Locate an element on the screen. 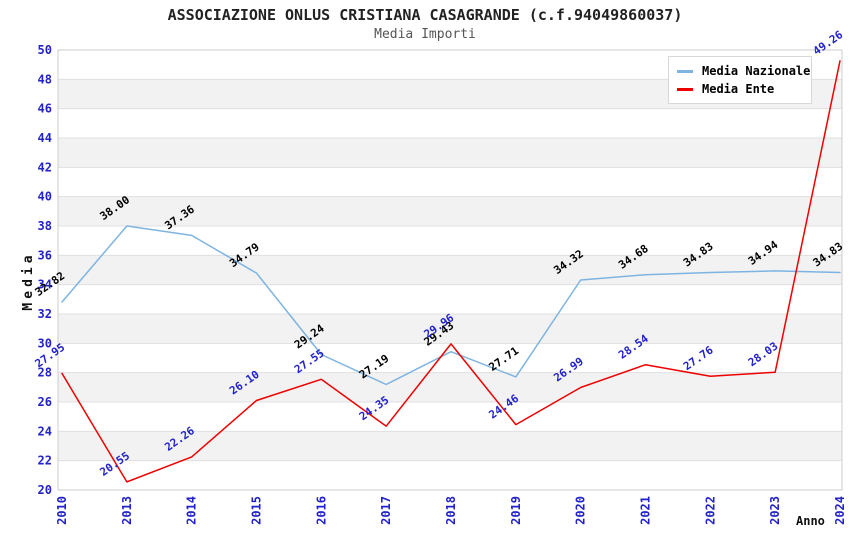  y-tick-label: 42 is located at coordinates (45, 167).